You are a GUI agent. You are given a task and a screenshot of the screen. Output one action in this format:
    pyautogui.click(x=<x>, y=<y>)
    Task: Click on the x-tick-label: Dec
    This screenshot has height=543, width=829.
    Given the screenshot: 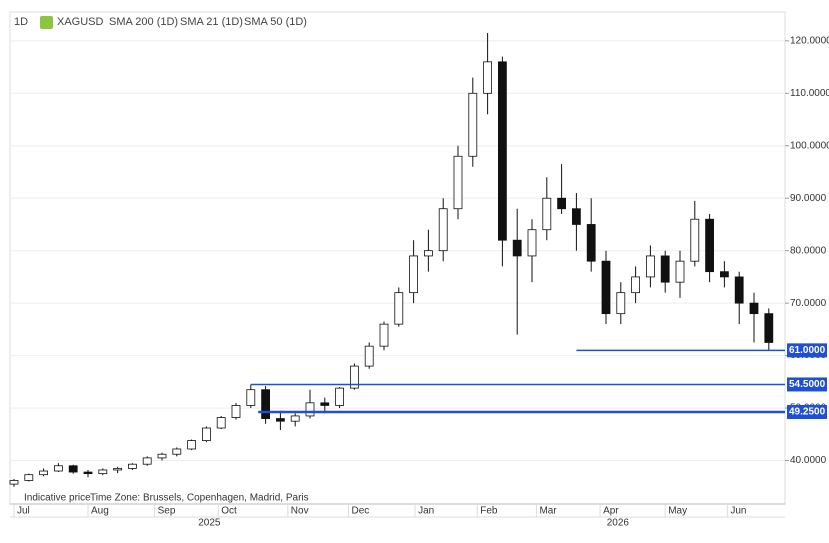 What is the action you would take?
    pyautogui.click(x=360, y=511)
    